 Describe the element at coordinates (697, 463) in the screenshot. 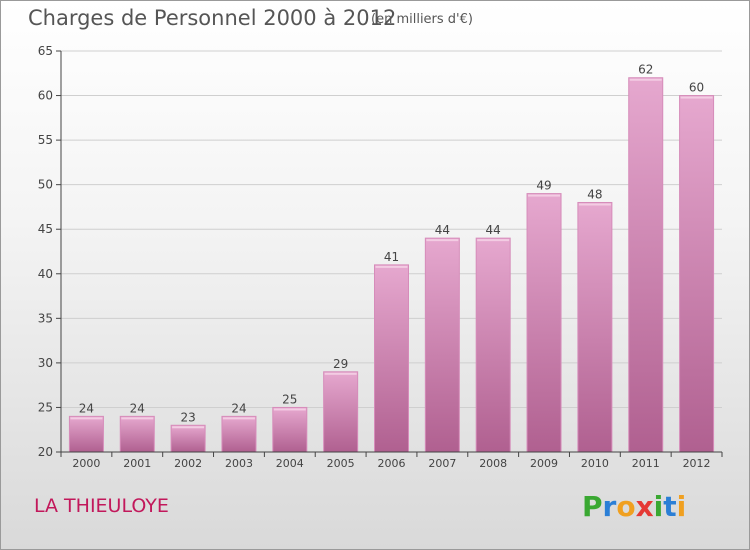

I see `x-tick-label: 2012` at that location.